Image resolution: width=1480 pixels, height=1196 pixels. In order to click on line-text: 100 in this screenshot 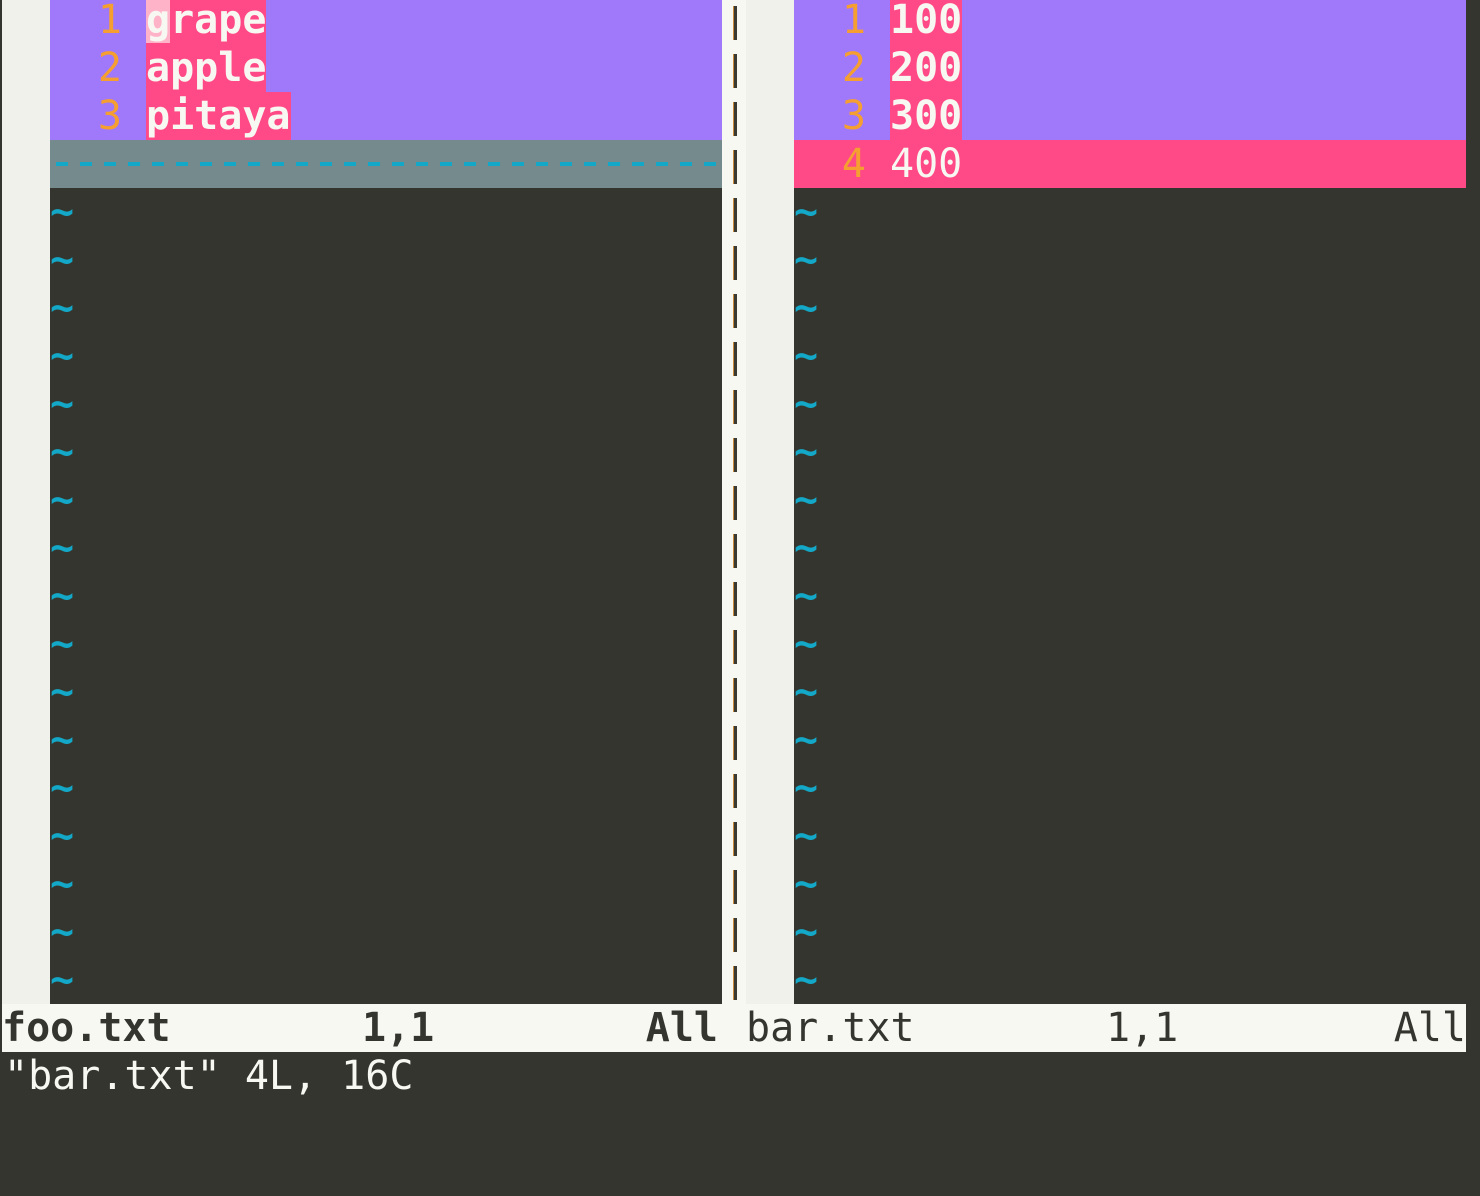, I will do `click(926, 22)`.